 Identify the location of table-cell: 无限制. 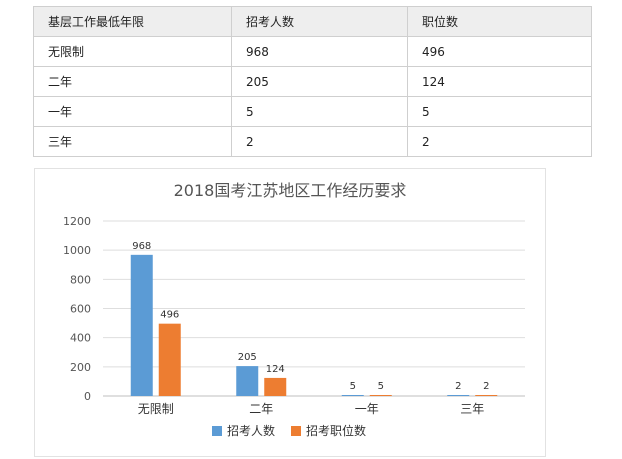
(132, 51).